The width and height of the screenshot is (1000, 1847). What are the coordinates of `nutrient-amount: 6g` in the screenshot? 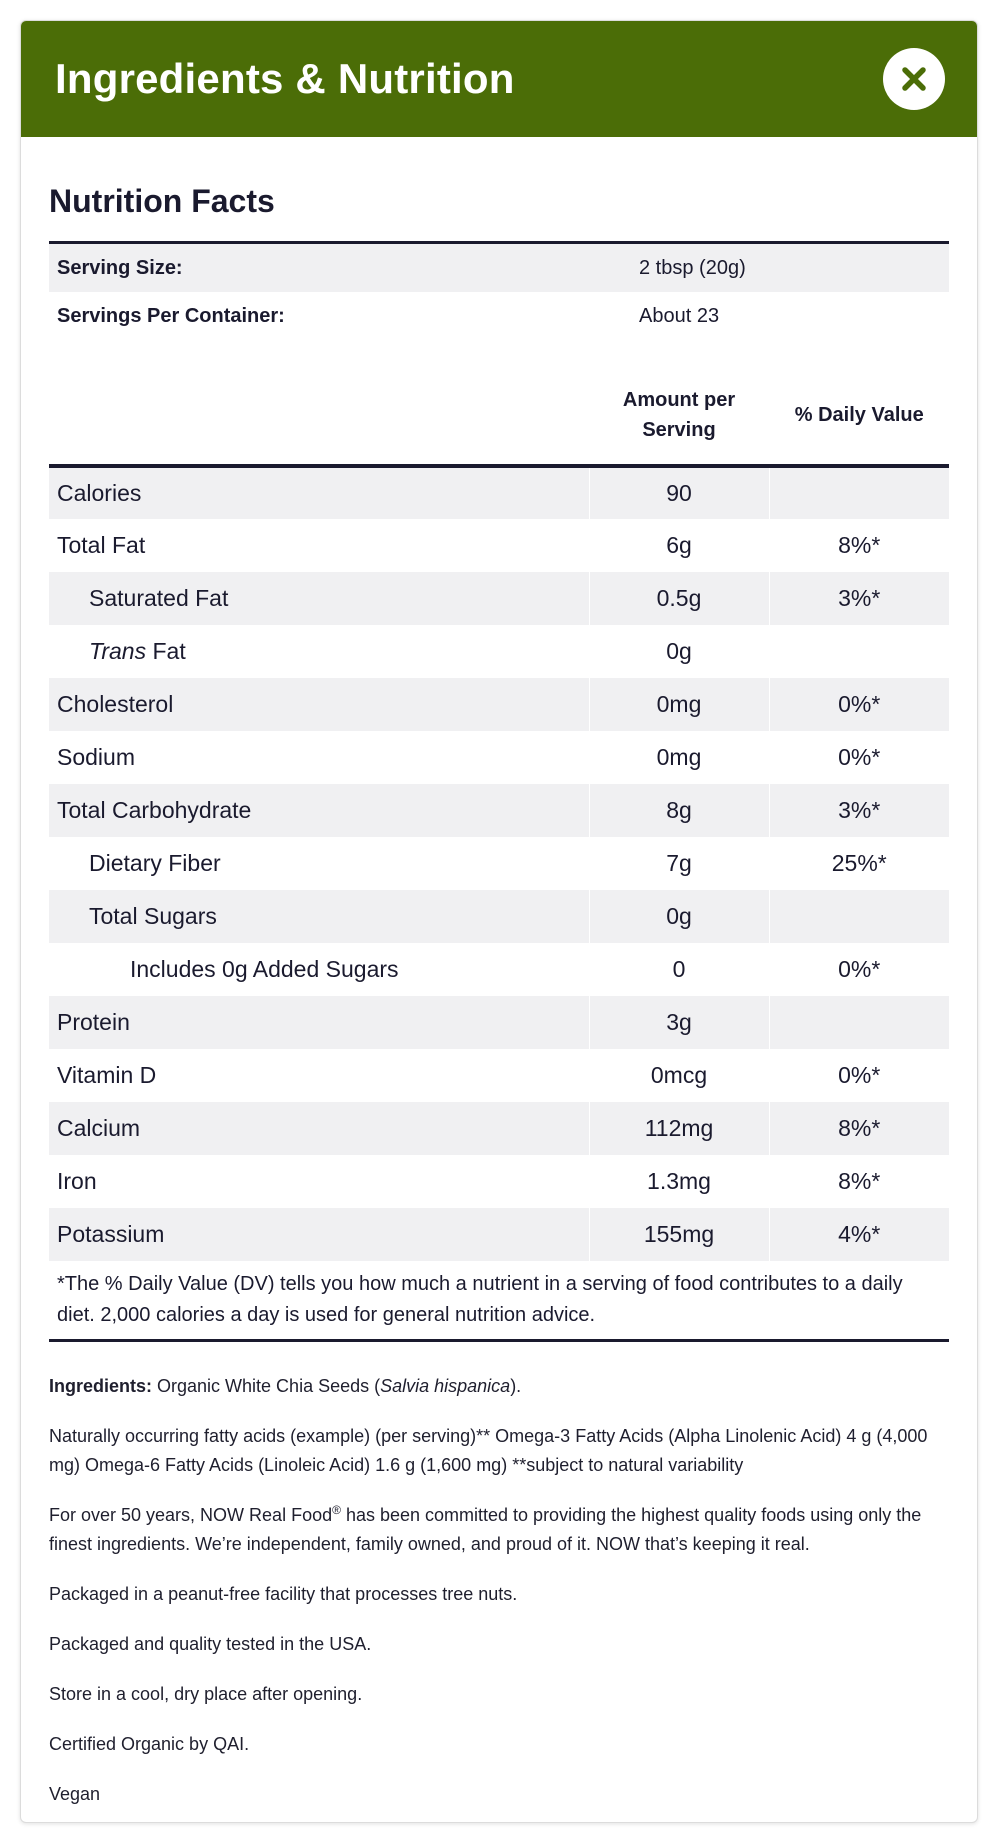 It's located at (678, 545).